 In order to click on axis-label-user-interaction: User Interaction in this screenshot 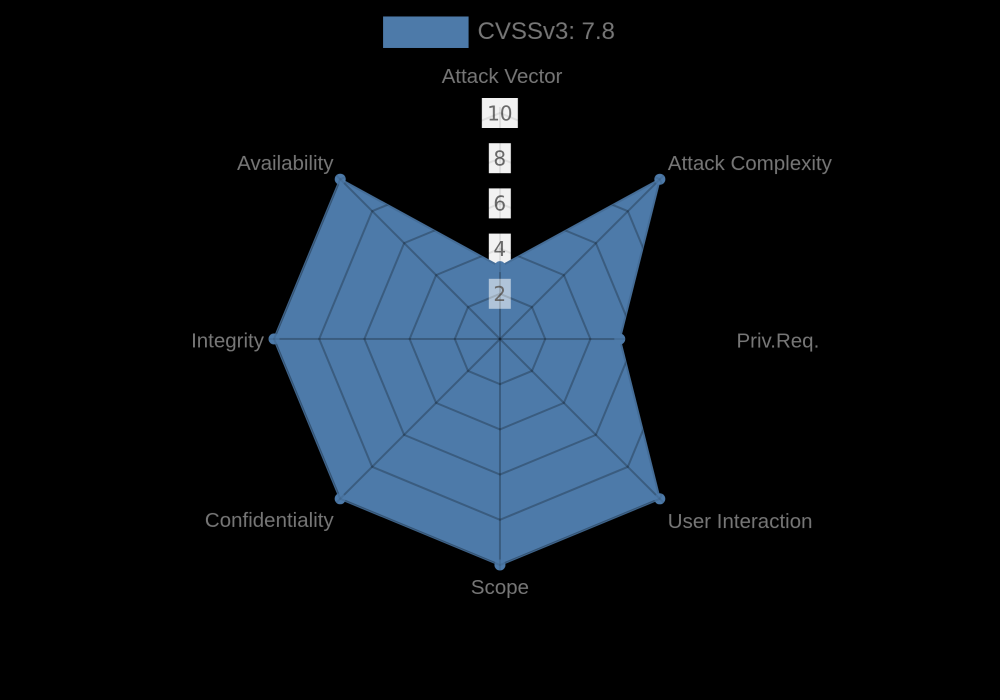, I will do `click(740, 521)`.